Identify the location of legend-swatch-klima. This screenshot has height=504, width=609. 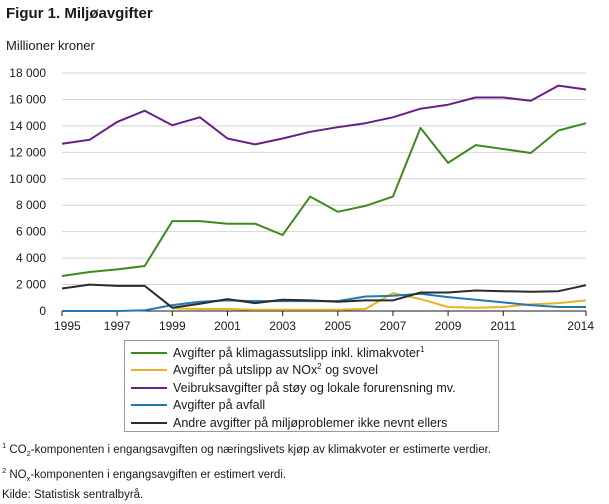
(149, 352).